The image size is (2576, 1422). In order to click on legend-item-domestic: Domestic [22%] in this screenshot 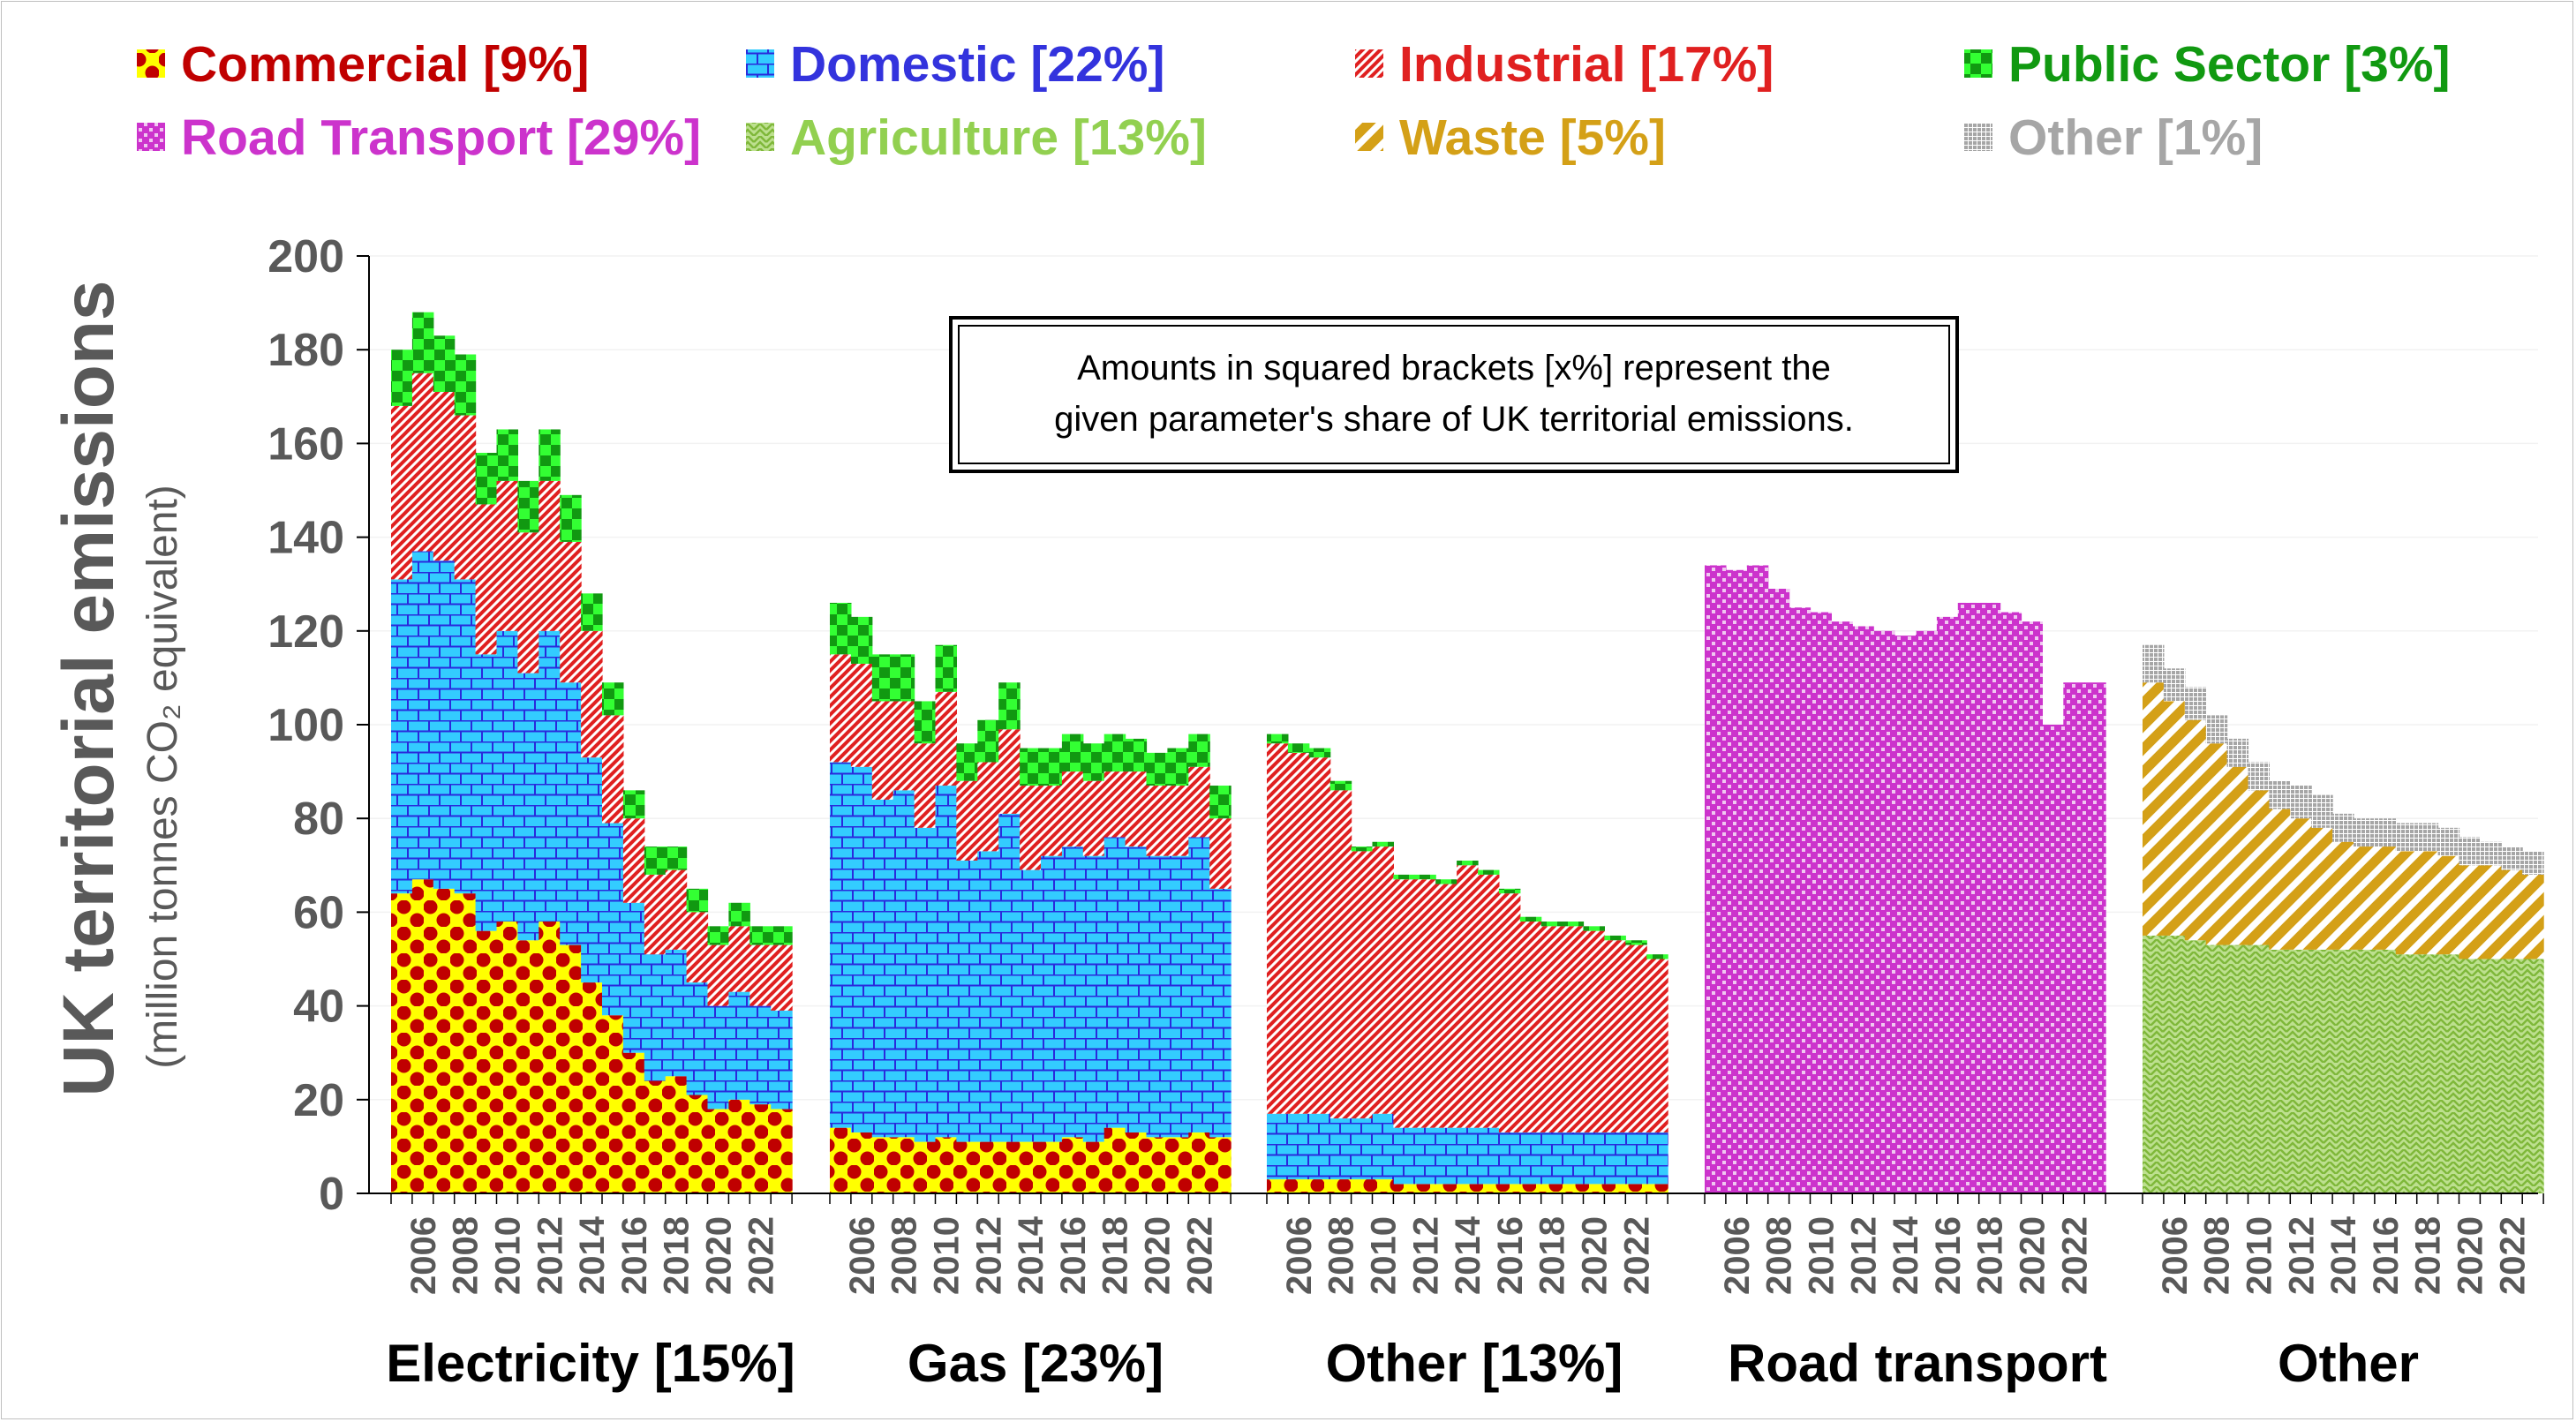, I will do `click(955, 64)`.